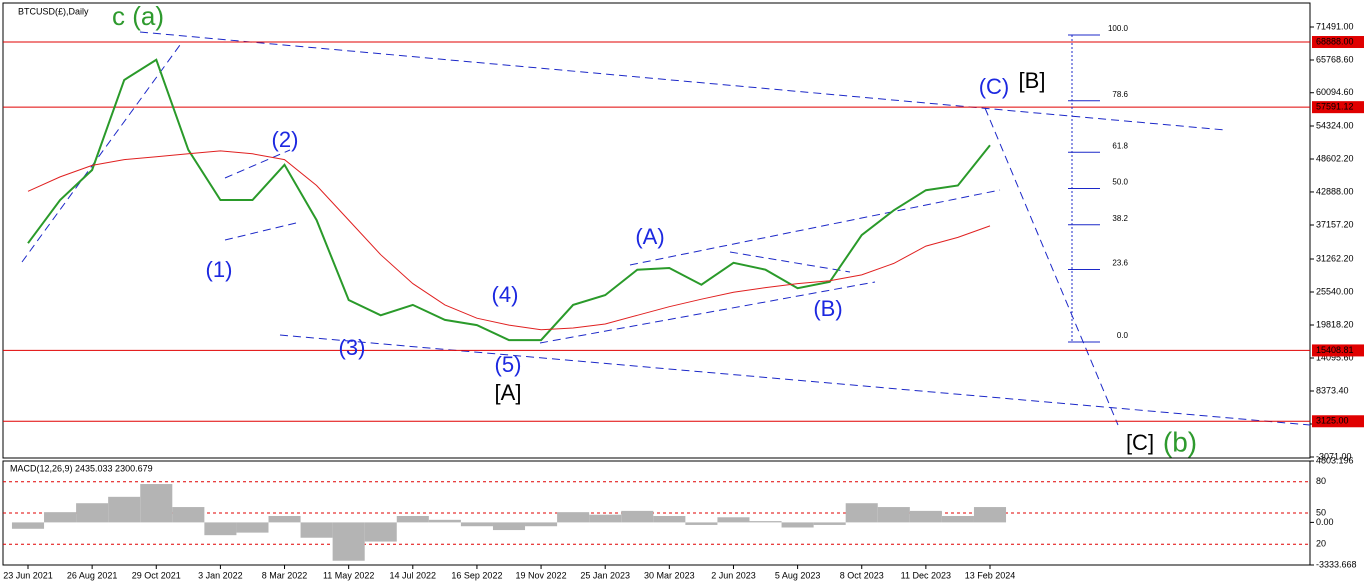  I want to click on x-tick-label: 25 Jan 2023, so click(605, 575).